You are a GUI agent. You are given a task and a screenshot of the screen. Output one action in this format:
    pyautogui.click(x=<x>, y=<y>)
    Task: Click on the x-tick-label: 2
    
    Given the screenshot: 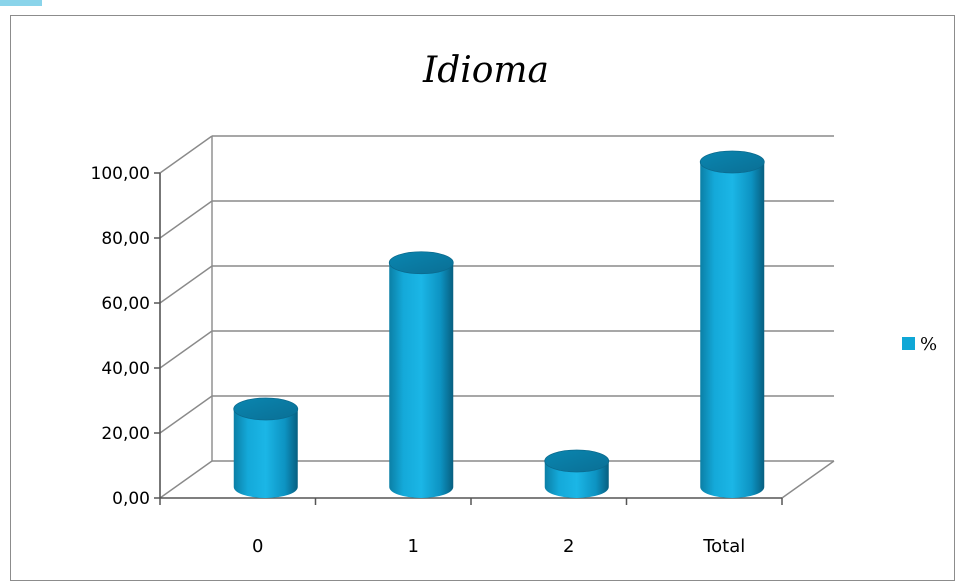 What is the action you would take?
    pyautogui.click(x=568, y=546)
    